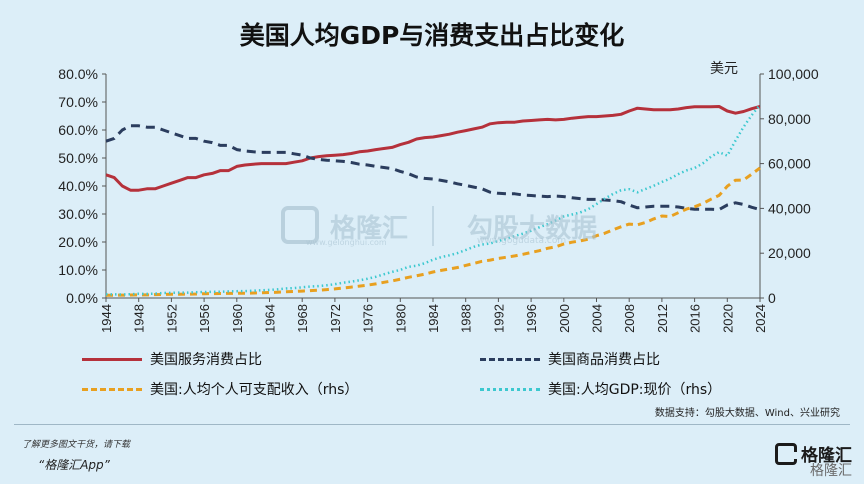 The image size is (864, 484). I want to click on y-left-tick-label: 80.0%, so click(78, 74).